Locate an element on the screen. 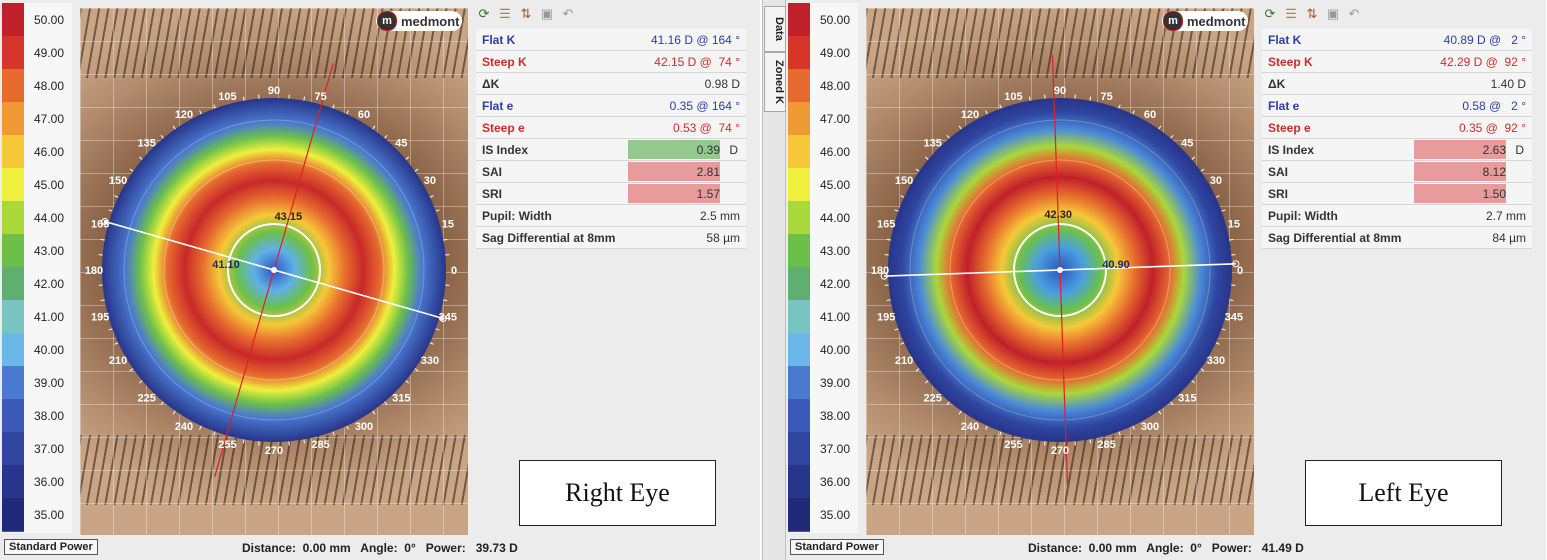 This screenshot has width=1547, height=560. scale-row: 43.00 is located at coordinates (37, 251).